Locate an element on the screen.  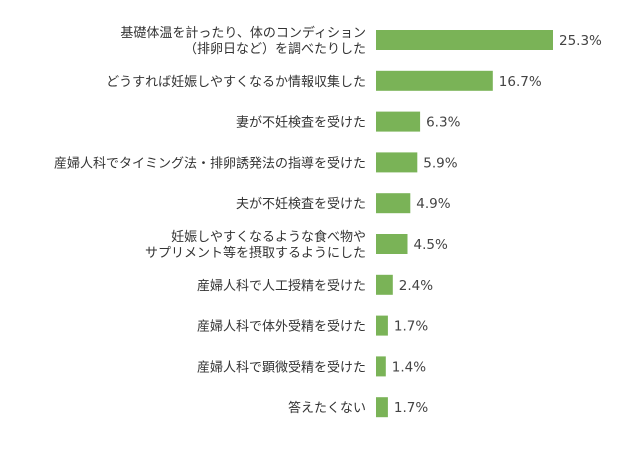
category-label-1: どうすれば妊娠しやすくなるか情報収集した is located at coordinates (236, 82).